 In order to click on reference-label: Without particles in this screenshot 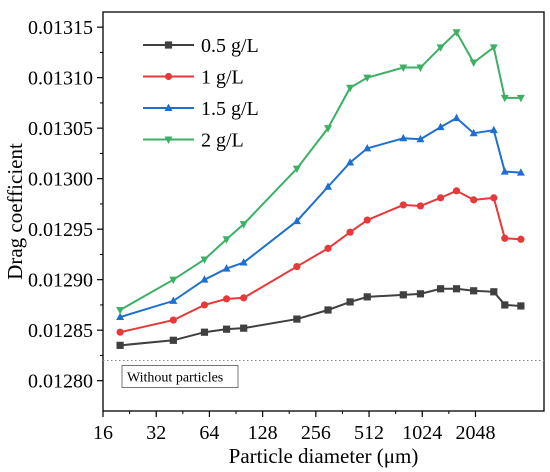, I will do `click(175, 377)`.